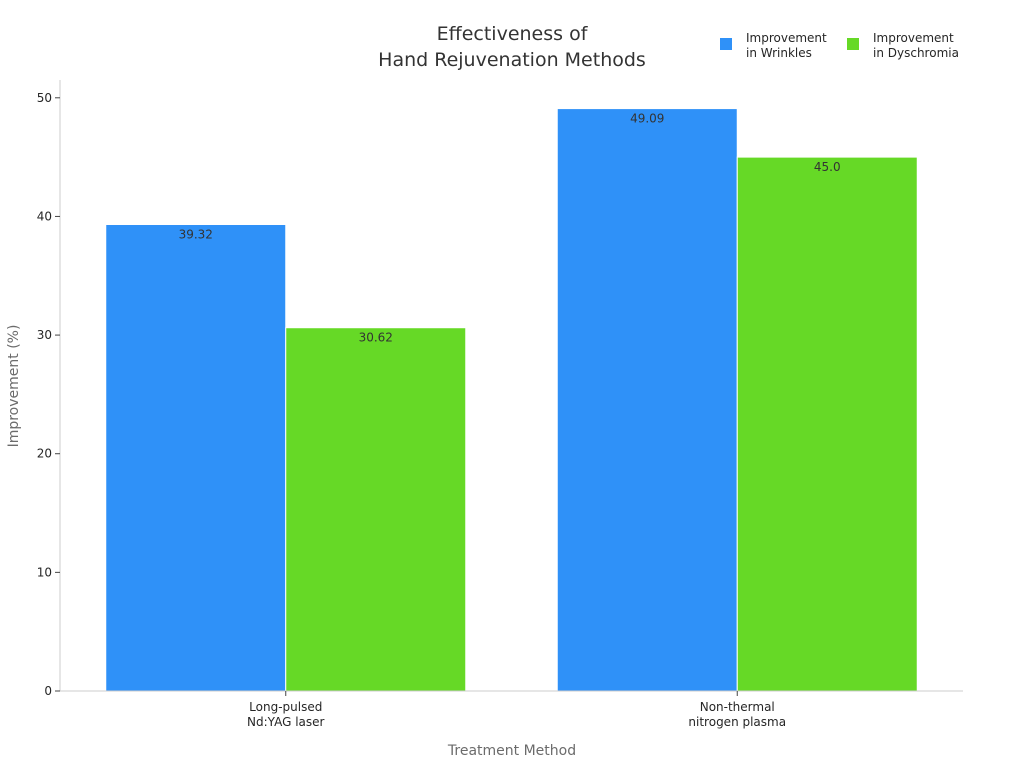 This screenshot has height=768, width=1024. I want to click on chart-title-line: Effectiveness of, so click(513, 34).